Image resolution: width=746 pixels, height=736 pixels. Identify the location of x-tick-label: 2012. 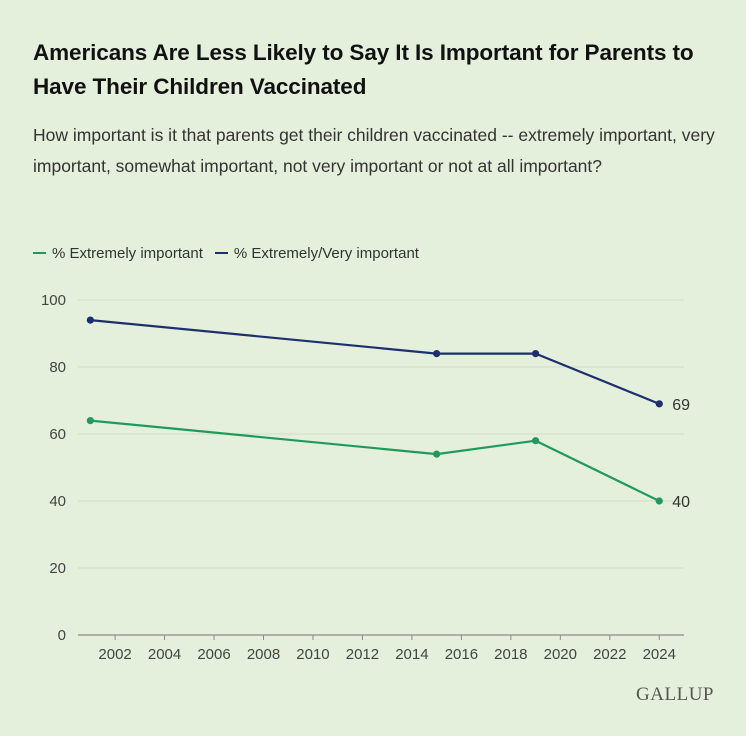
(362, 654).